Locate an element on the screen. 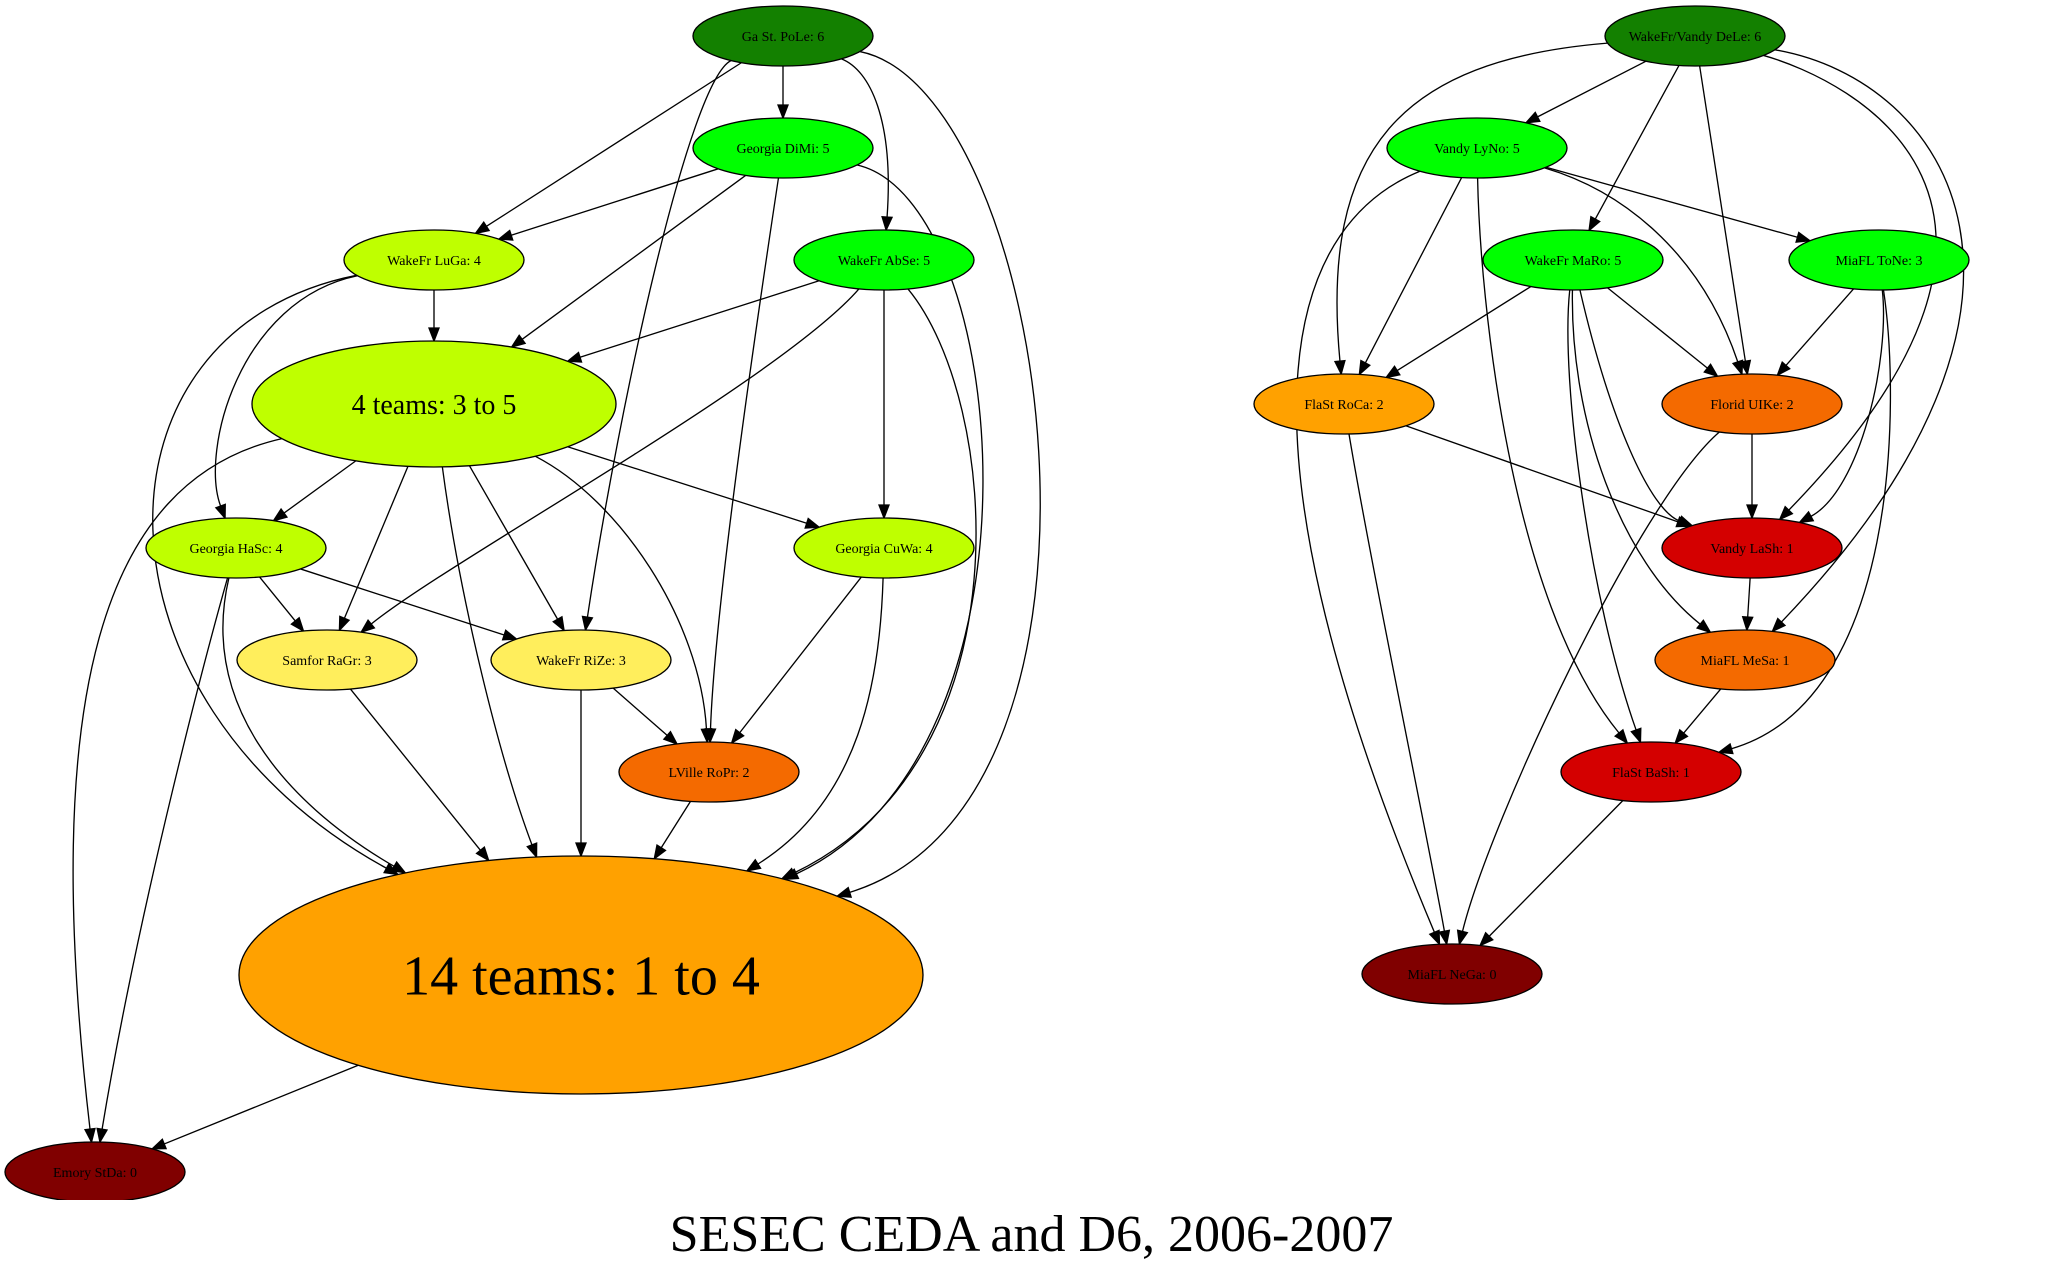  edge-vandylyno-to-flastbash is located at coordinates (1552, 461).